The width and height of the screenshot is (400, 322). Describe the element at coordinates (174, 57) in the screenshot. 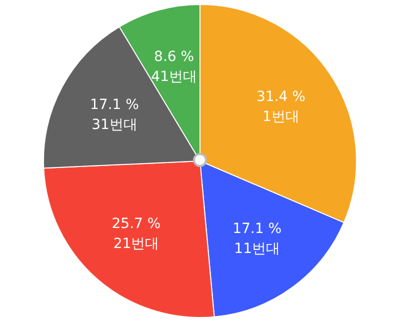

I see `data-label: 8.6 %` at that location.